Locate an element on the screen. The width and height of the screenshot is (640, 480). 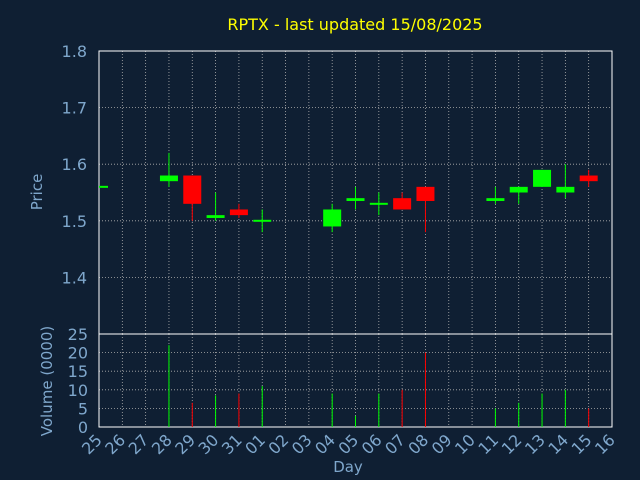
price-tick-label: 1.5 is located at coordinates (74, 221).